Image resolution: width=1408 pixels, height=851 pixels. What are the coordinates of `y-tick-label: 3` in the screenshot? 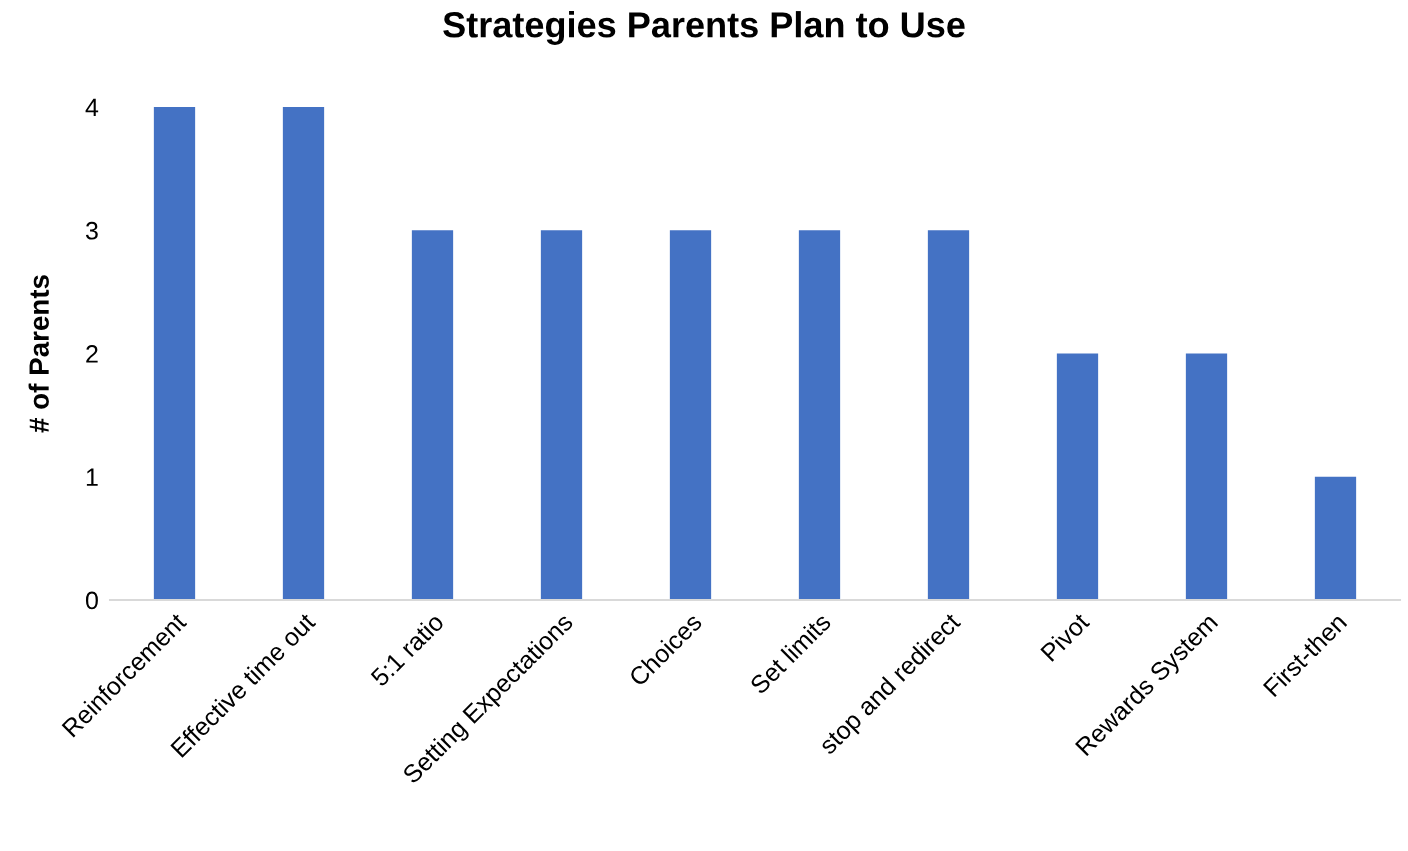 It's located at (91, 230).